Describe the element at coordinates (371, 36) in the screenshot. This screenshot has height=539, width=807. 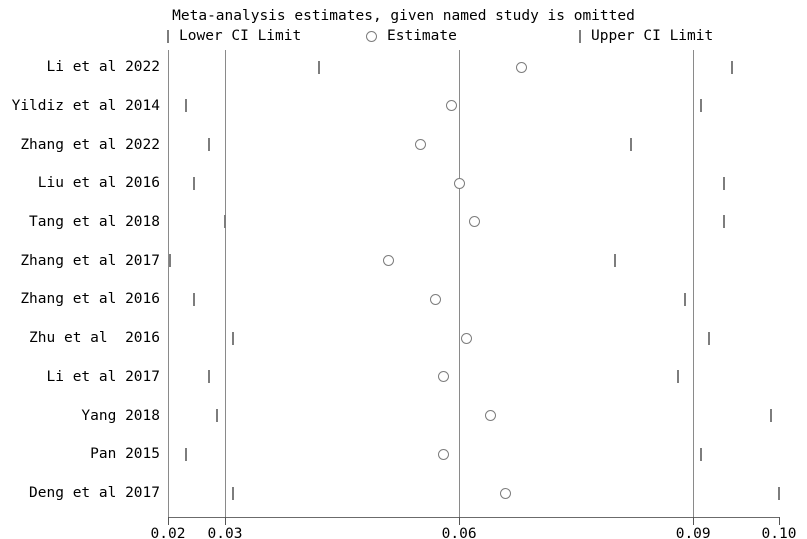
I see `estimate-circle-icon` at that location.